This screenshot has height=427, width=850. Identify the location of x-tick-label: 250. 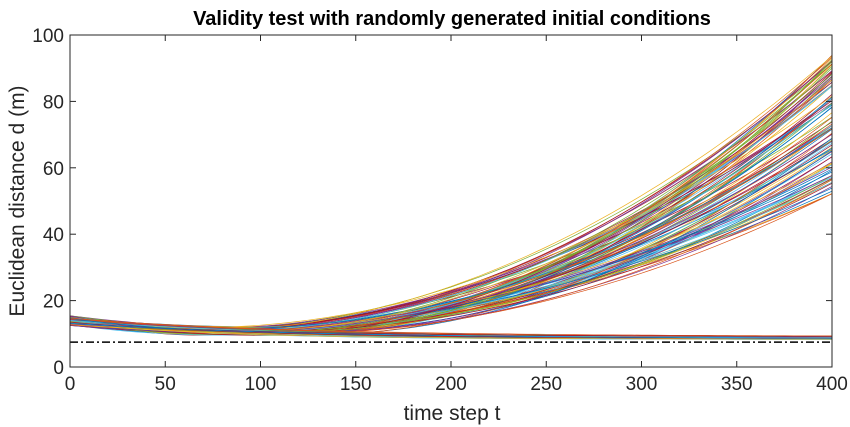
(546, 384).